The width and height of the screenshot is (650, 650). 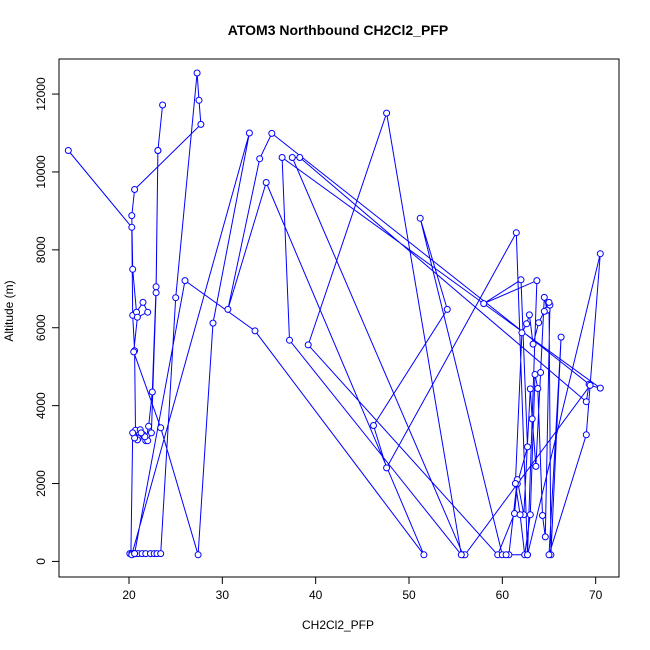 What do you see at coordinates (41, 327) in the screenshot?
I see `y-tick-label: 6000` at bounding box center [41, 327].